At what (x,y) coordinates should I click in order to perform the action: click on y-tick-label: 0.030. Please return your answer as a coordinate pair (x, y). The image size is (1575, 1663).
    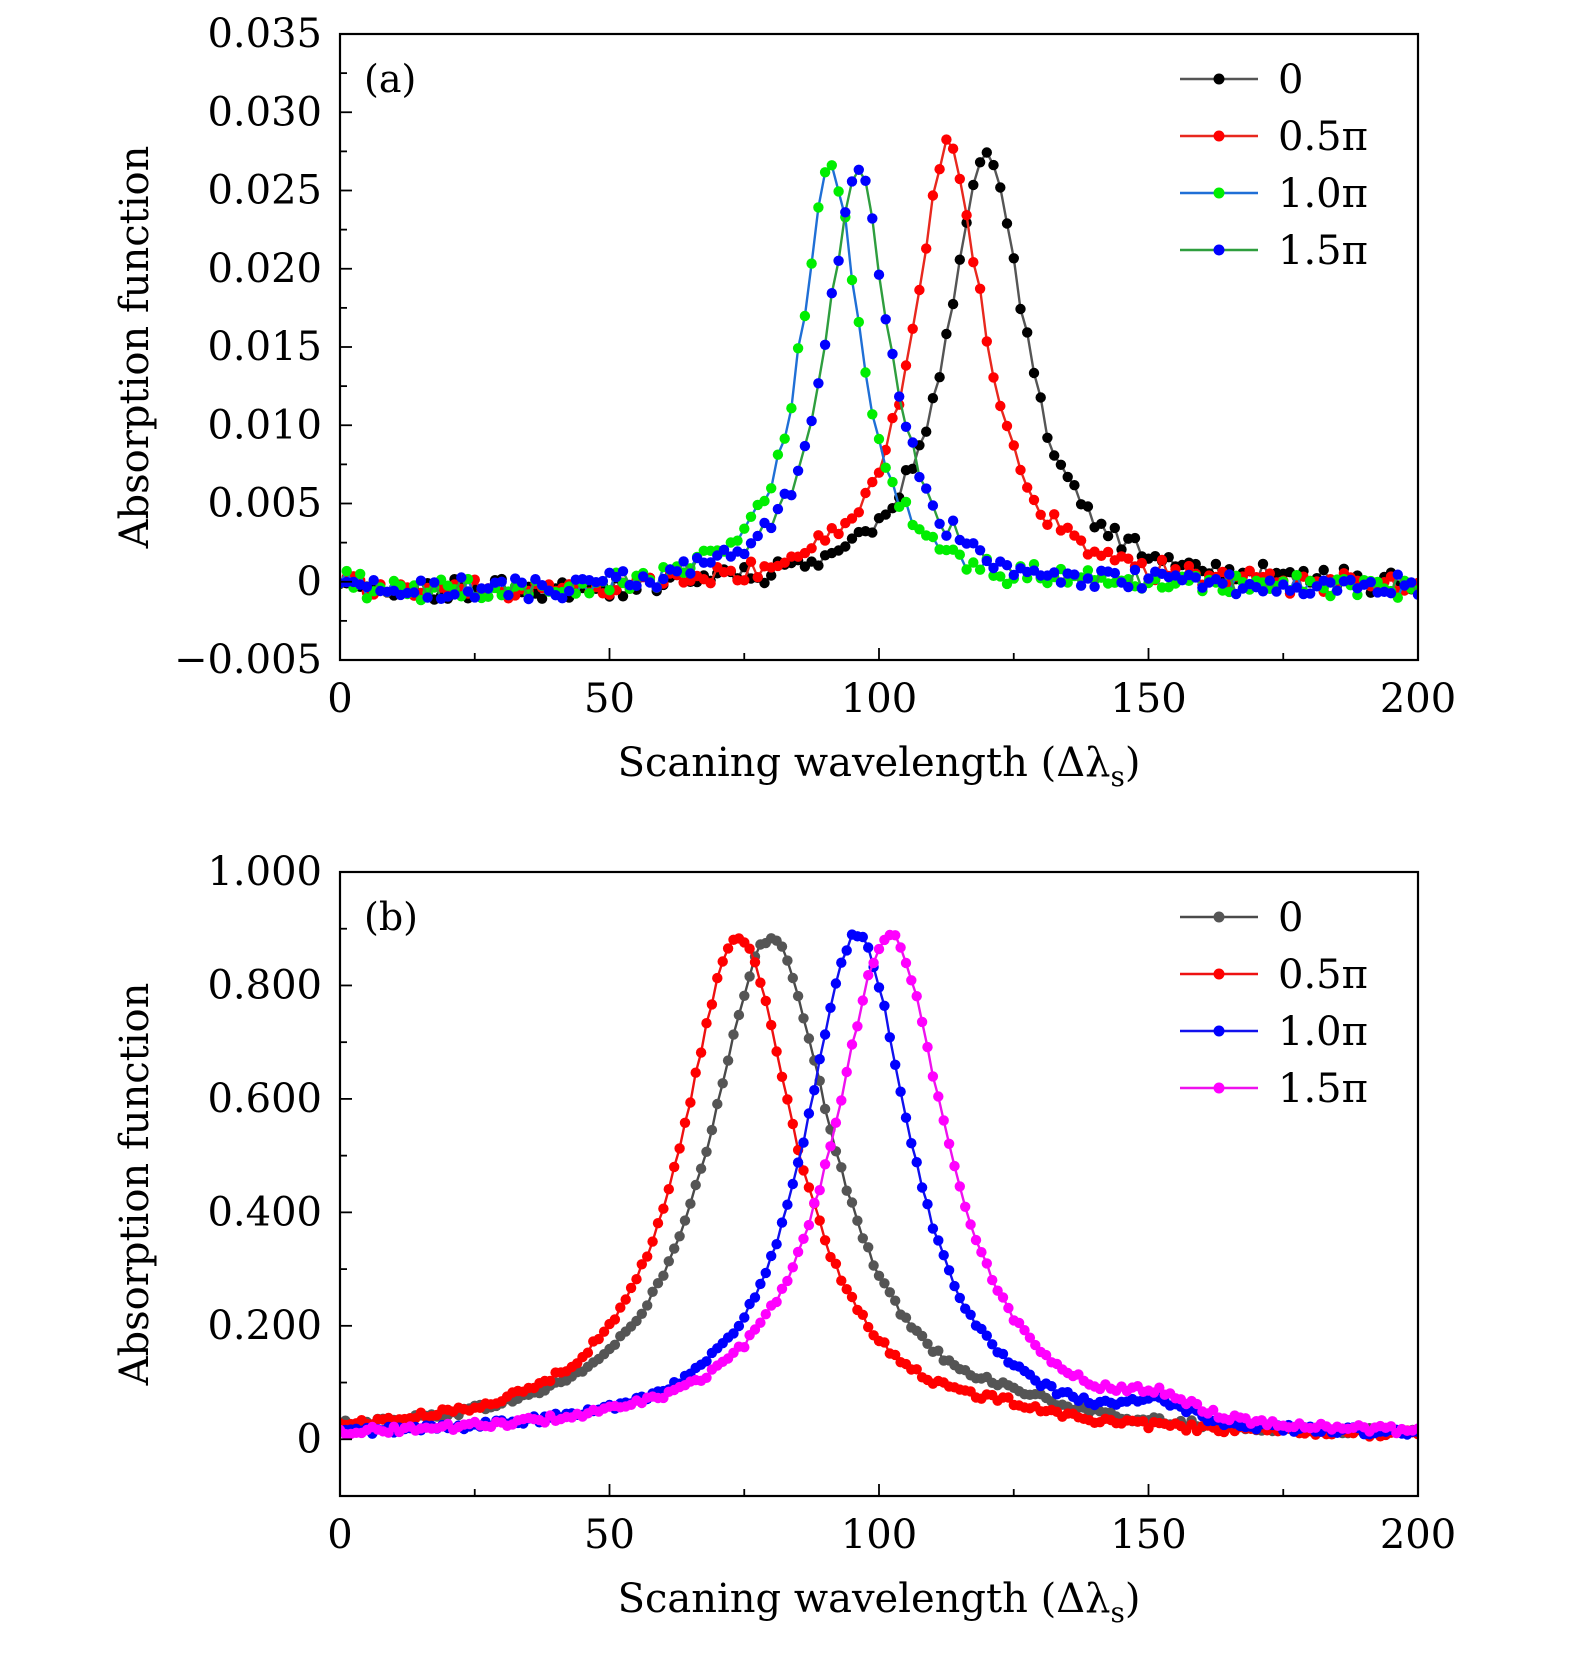
    Looking at the image, I should click on (264, 112).